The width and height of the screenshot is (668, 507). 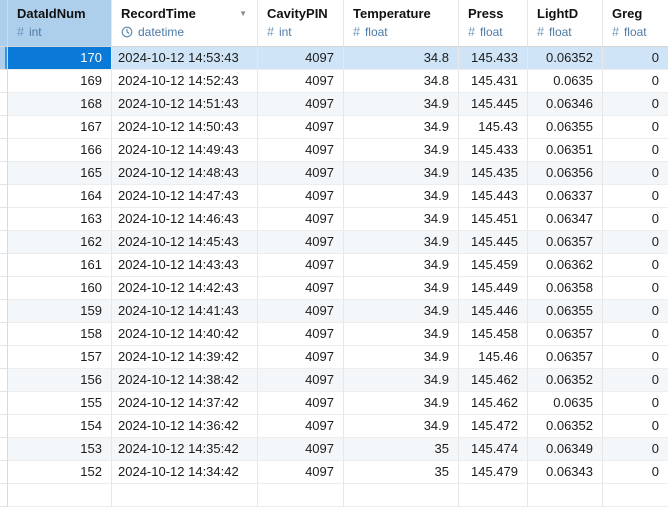 I want to click on table-cell: 2024-10-12 14:35:42, so click(x=185, y=449).